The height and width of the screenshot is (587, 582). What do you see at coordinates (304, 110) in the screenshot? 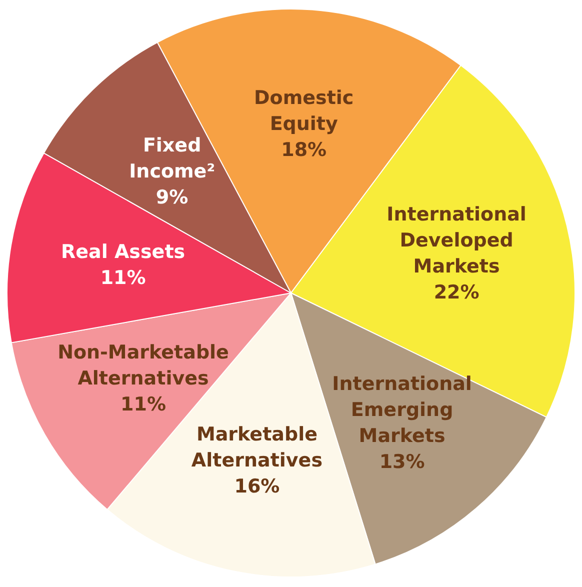
I see `slice-label: Domestic Equity` at bounding box center [304, 110].